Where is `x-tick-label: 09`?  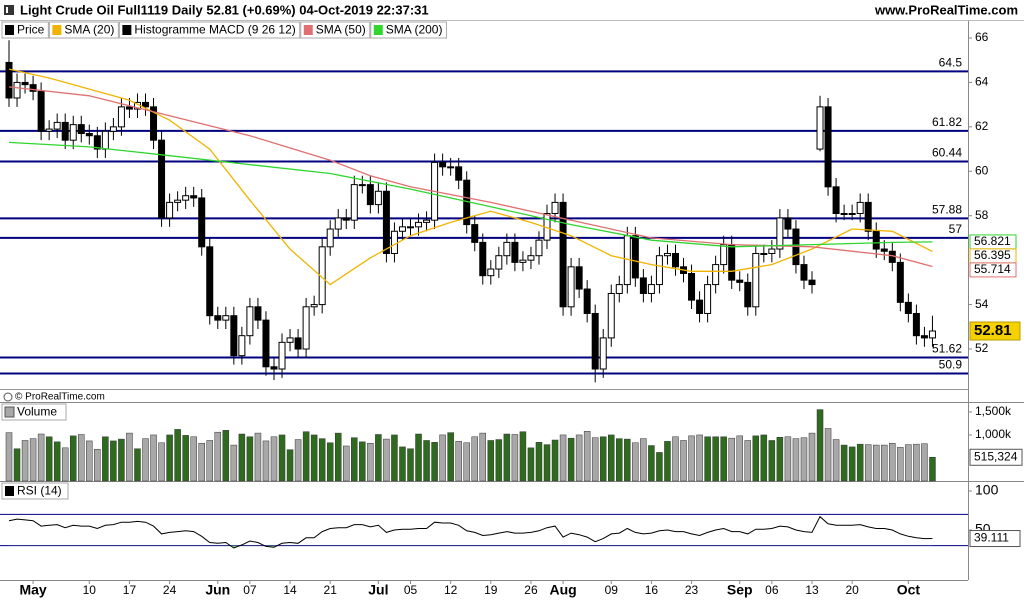
x-tick-label: 09 is located at coordinates (612, 590).